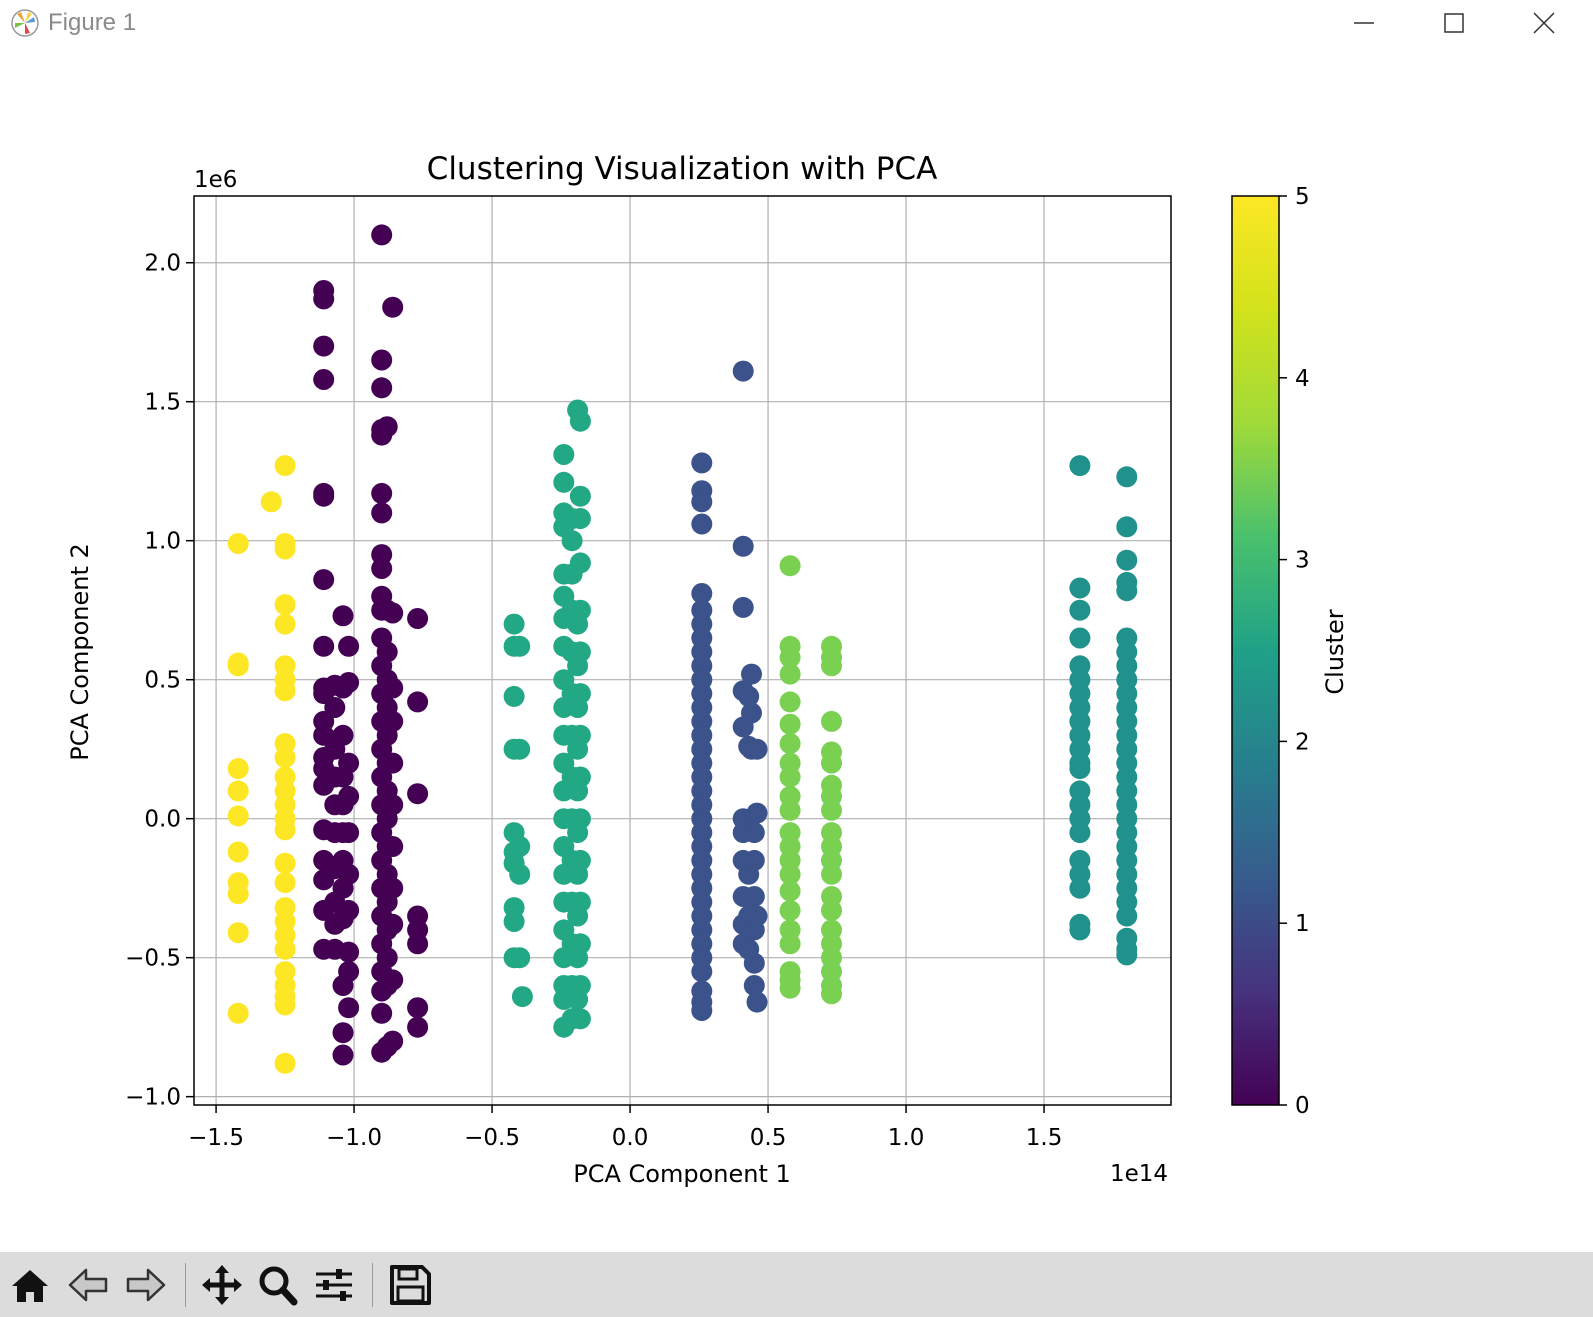  Describe the element at coordinates (410, 1285) in the screenshot. I see `save-button` at that location.